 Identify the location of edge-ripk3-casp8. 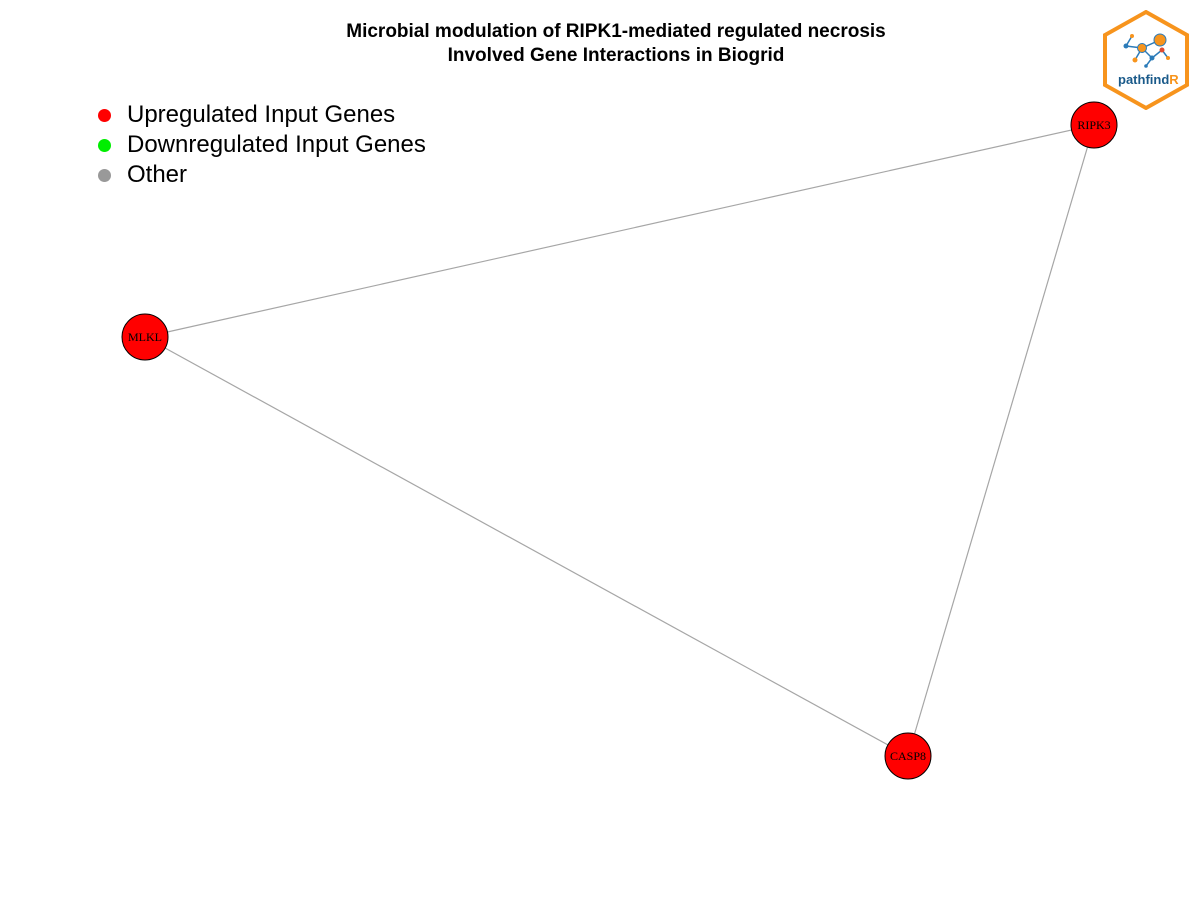
(1001, 440).